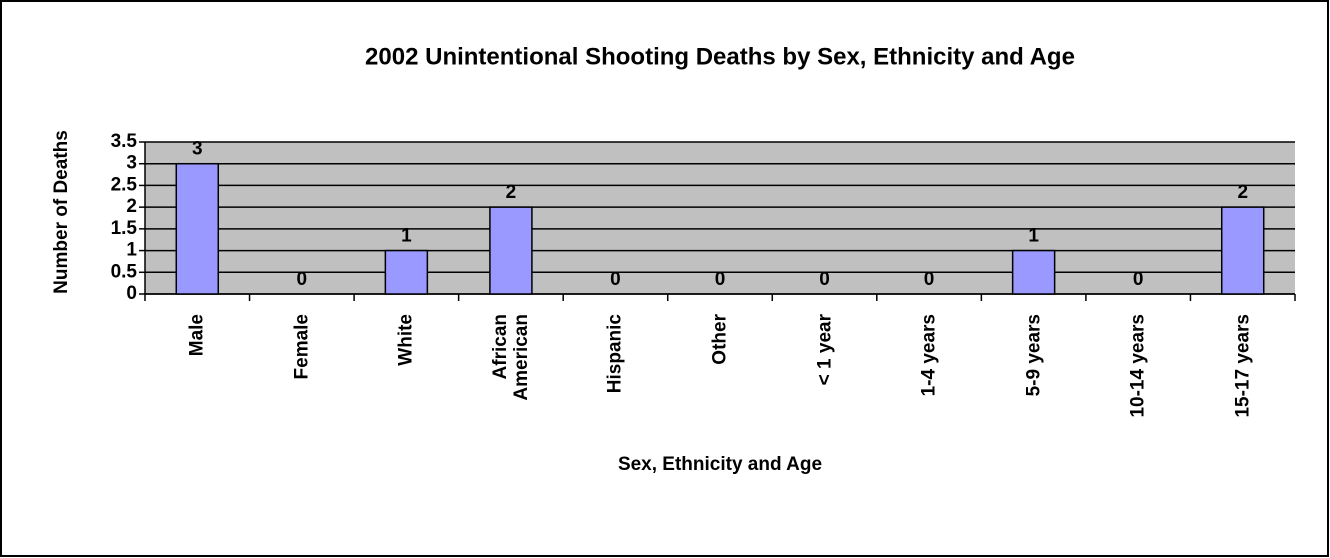 This screenshot has height=558, width=1330. Describe the element at coordinates (124, 184) in the screenshot. I see `y-tick-label: 2.5` at that location.